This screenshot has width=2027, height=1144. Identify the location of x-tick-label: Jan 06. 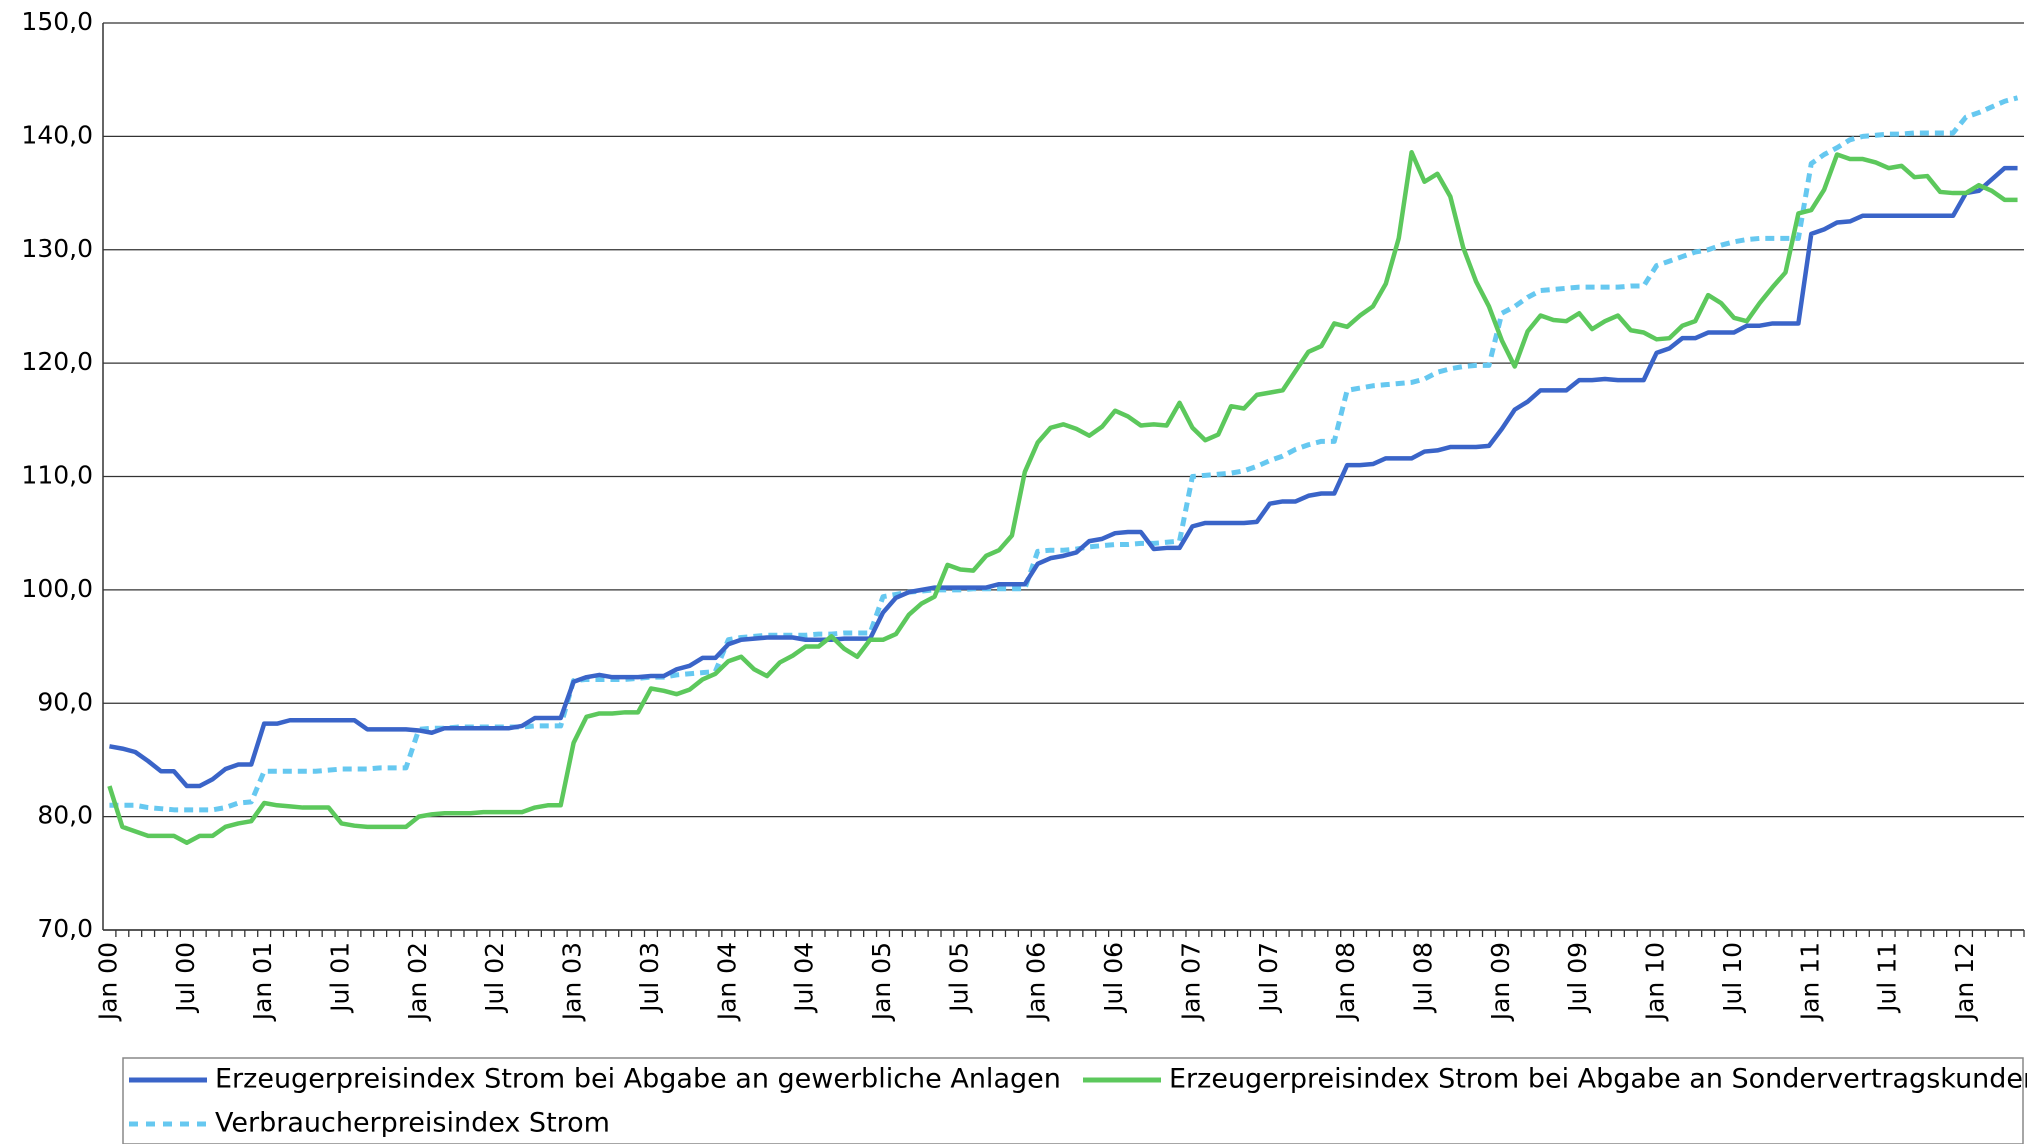
(1036, 982).